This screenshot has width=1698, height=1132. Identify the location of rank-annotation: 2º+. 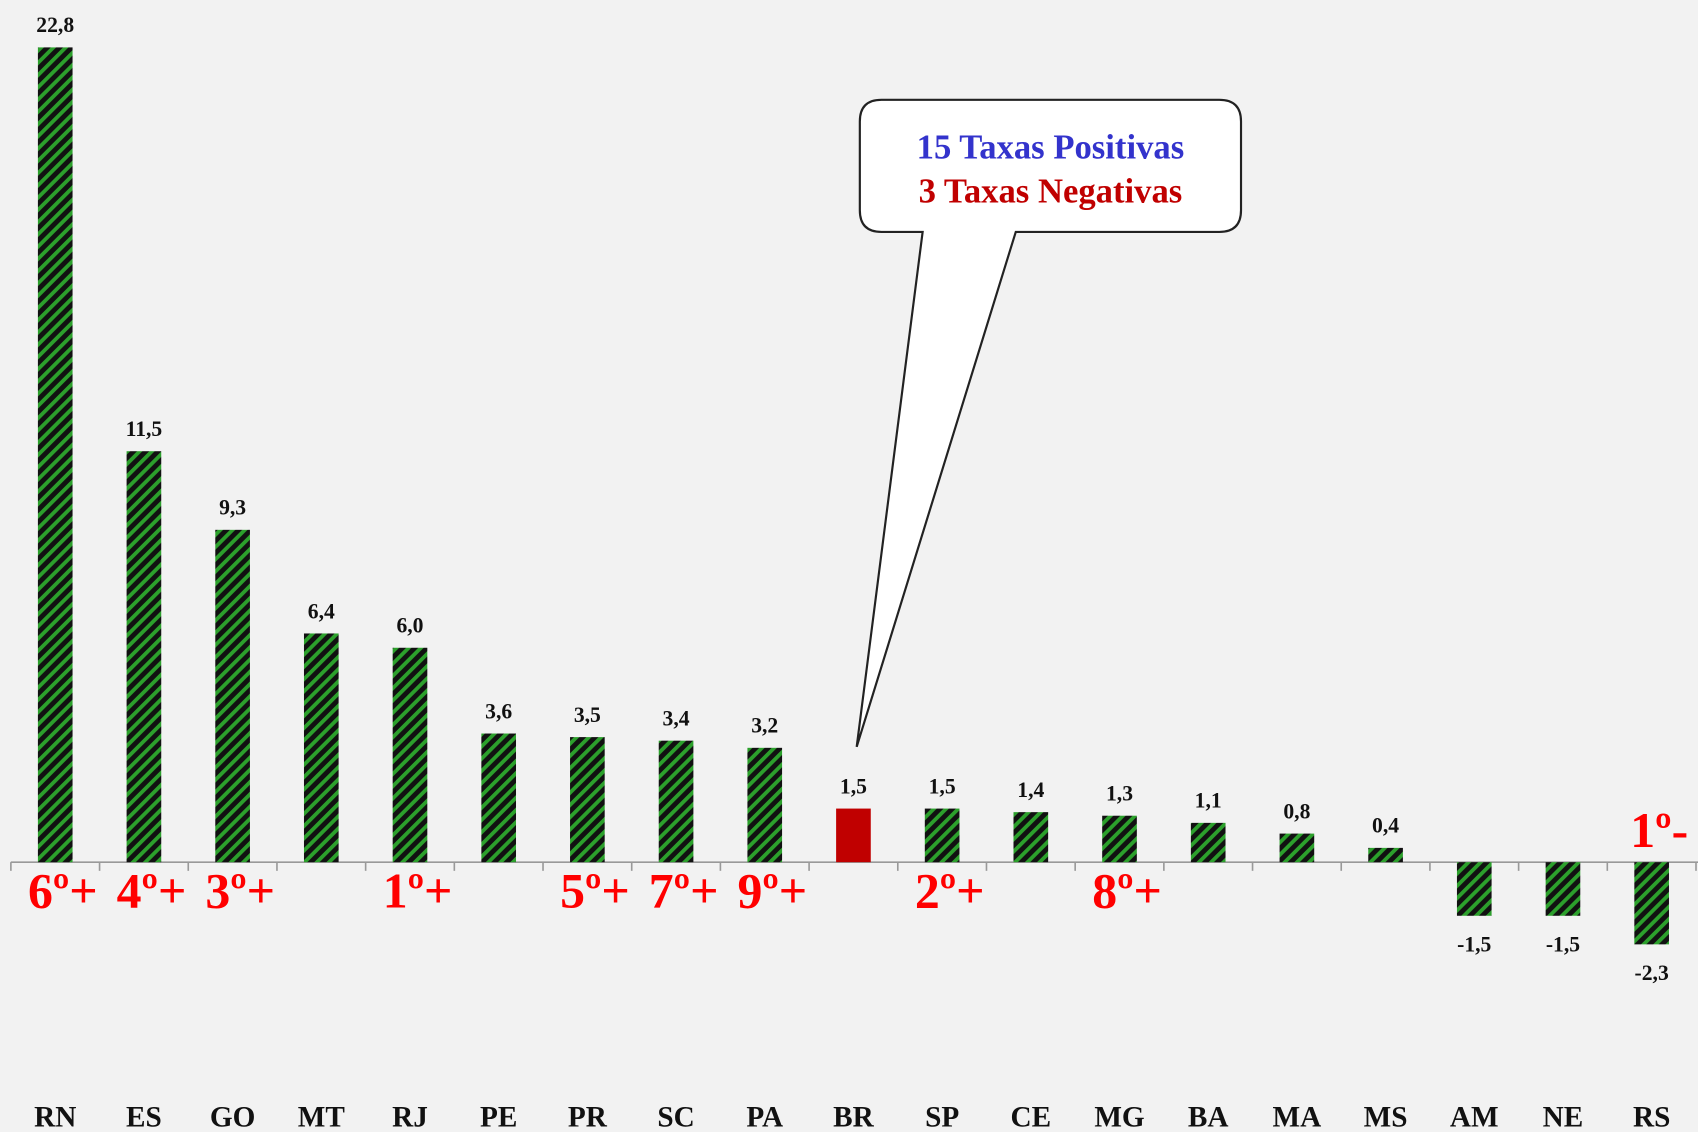
(950, 891).